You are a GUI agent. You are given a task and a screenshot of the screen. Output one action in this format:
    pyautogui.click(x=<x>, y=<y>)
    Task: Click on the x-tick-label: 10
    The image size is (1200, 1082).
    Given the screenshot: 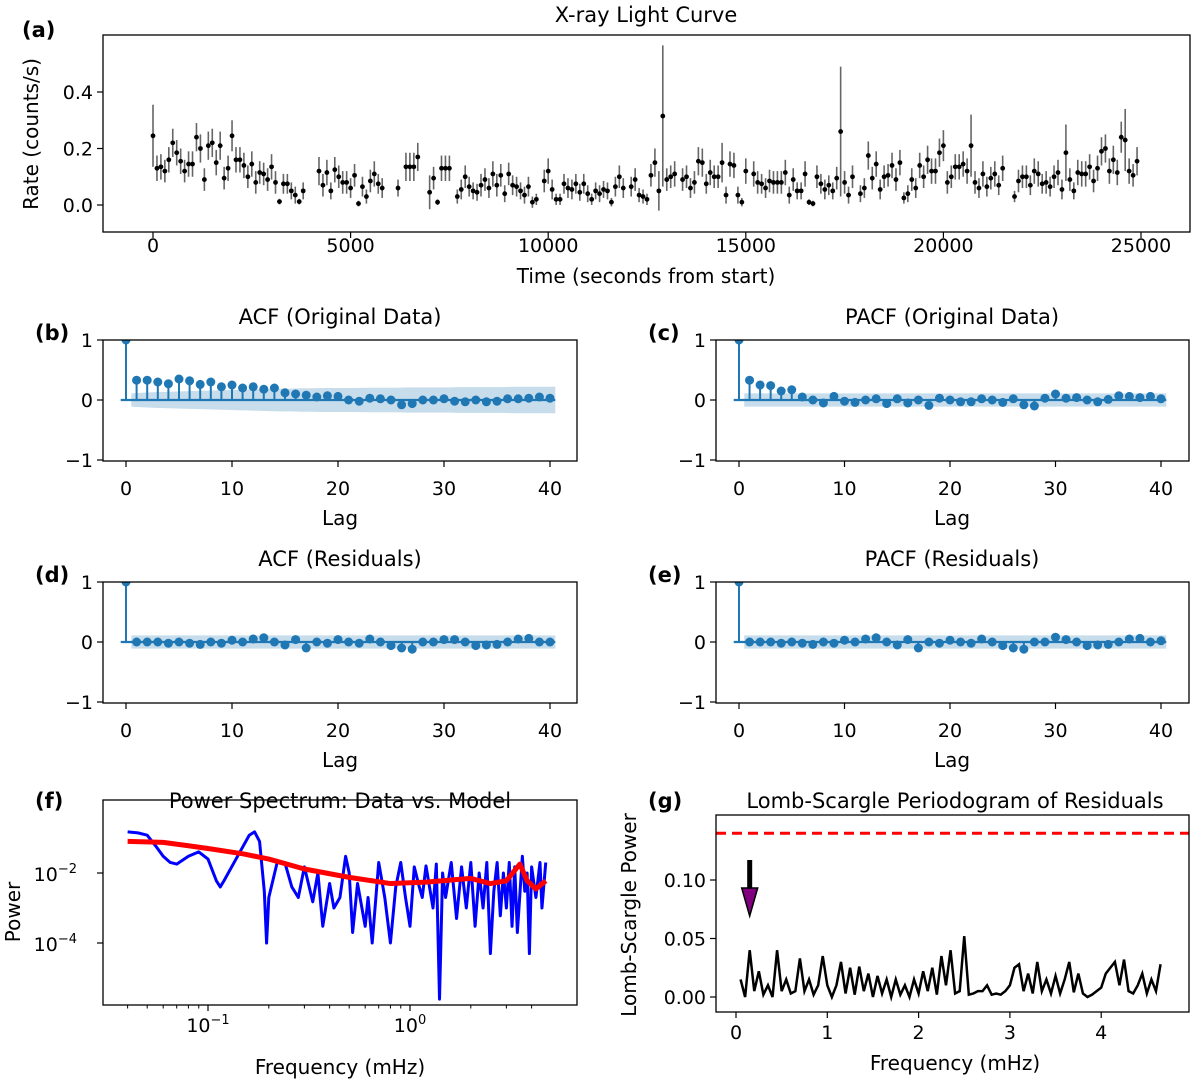 What is the action you would take?
    pyautogui.click(x=232, y=489)
    